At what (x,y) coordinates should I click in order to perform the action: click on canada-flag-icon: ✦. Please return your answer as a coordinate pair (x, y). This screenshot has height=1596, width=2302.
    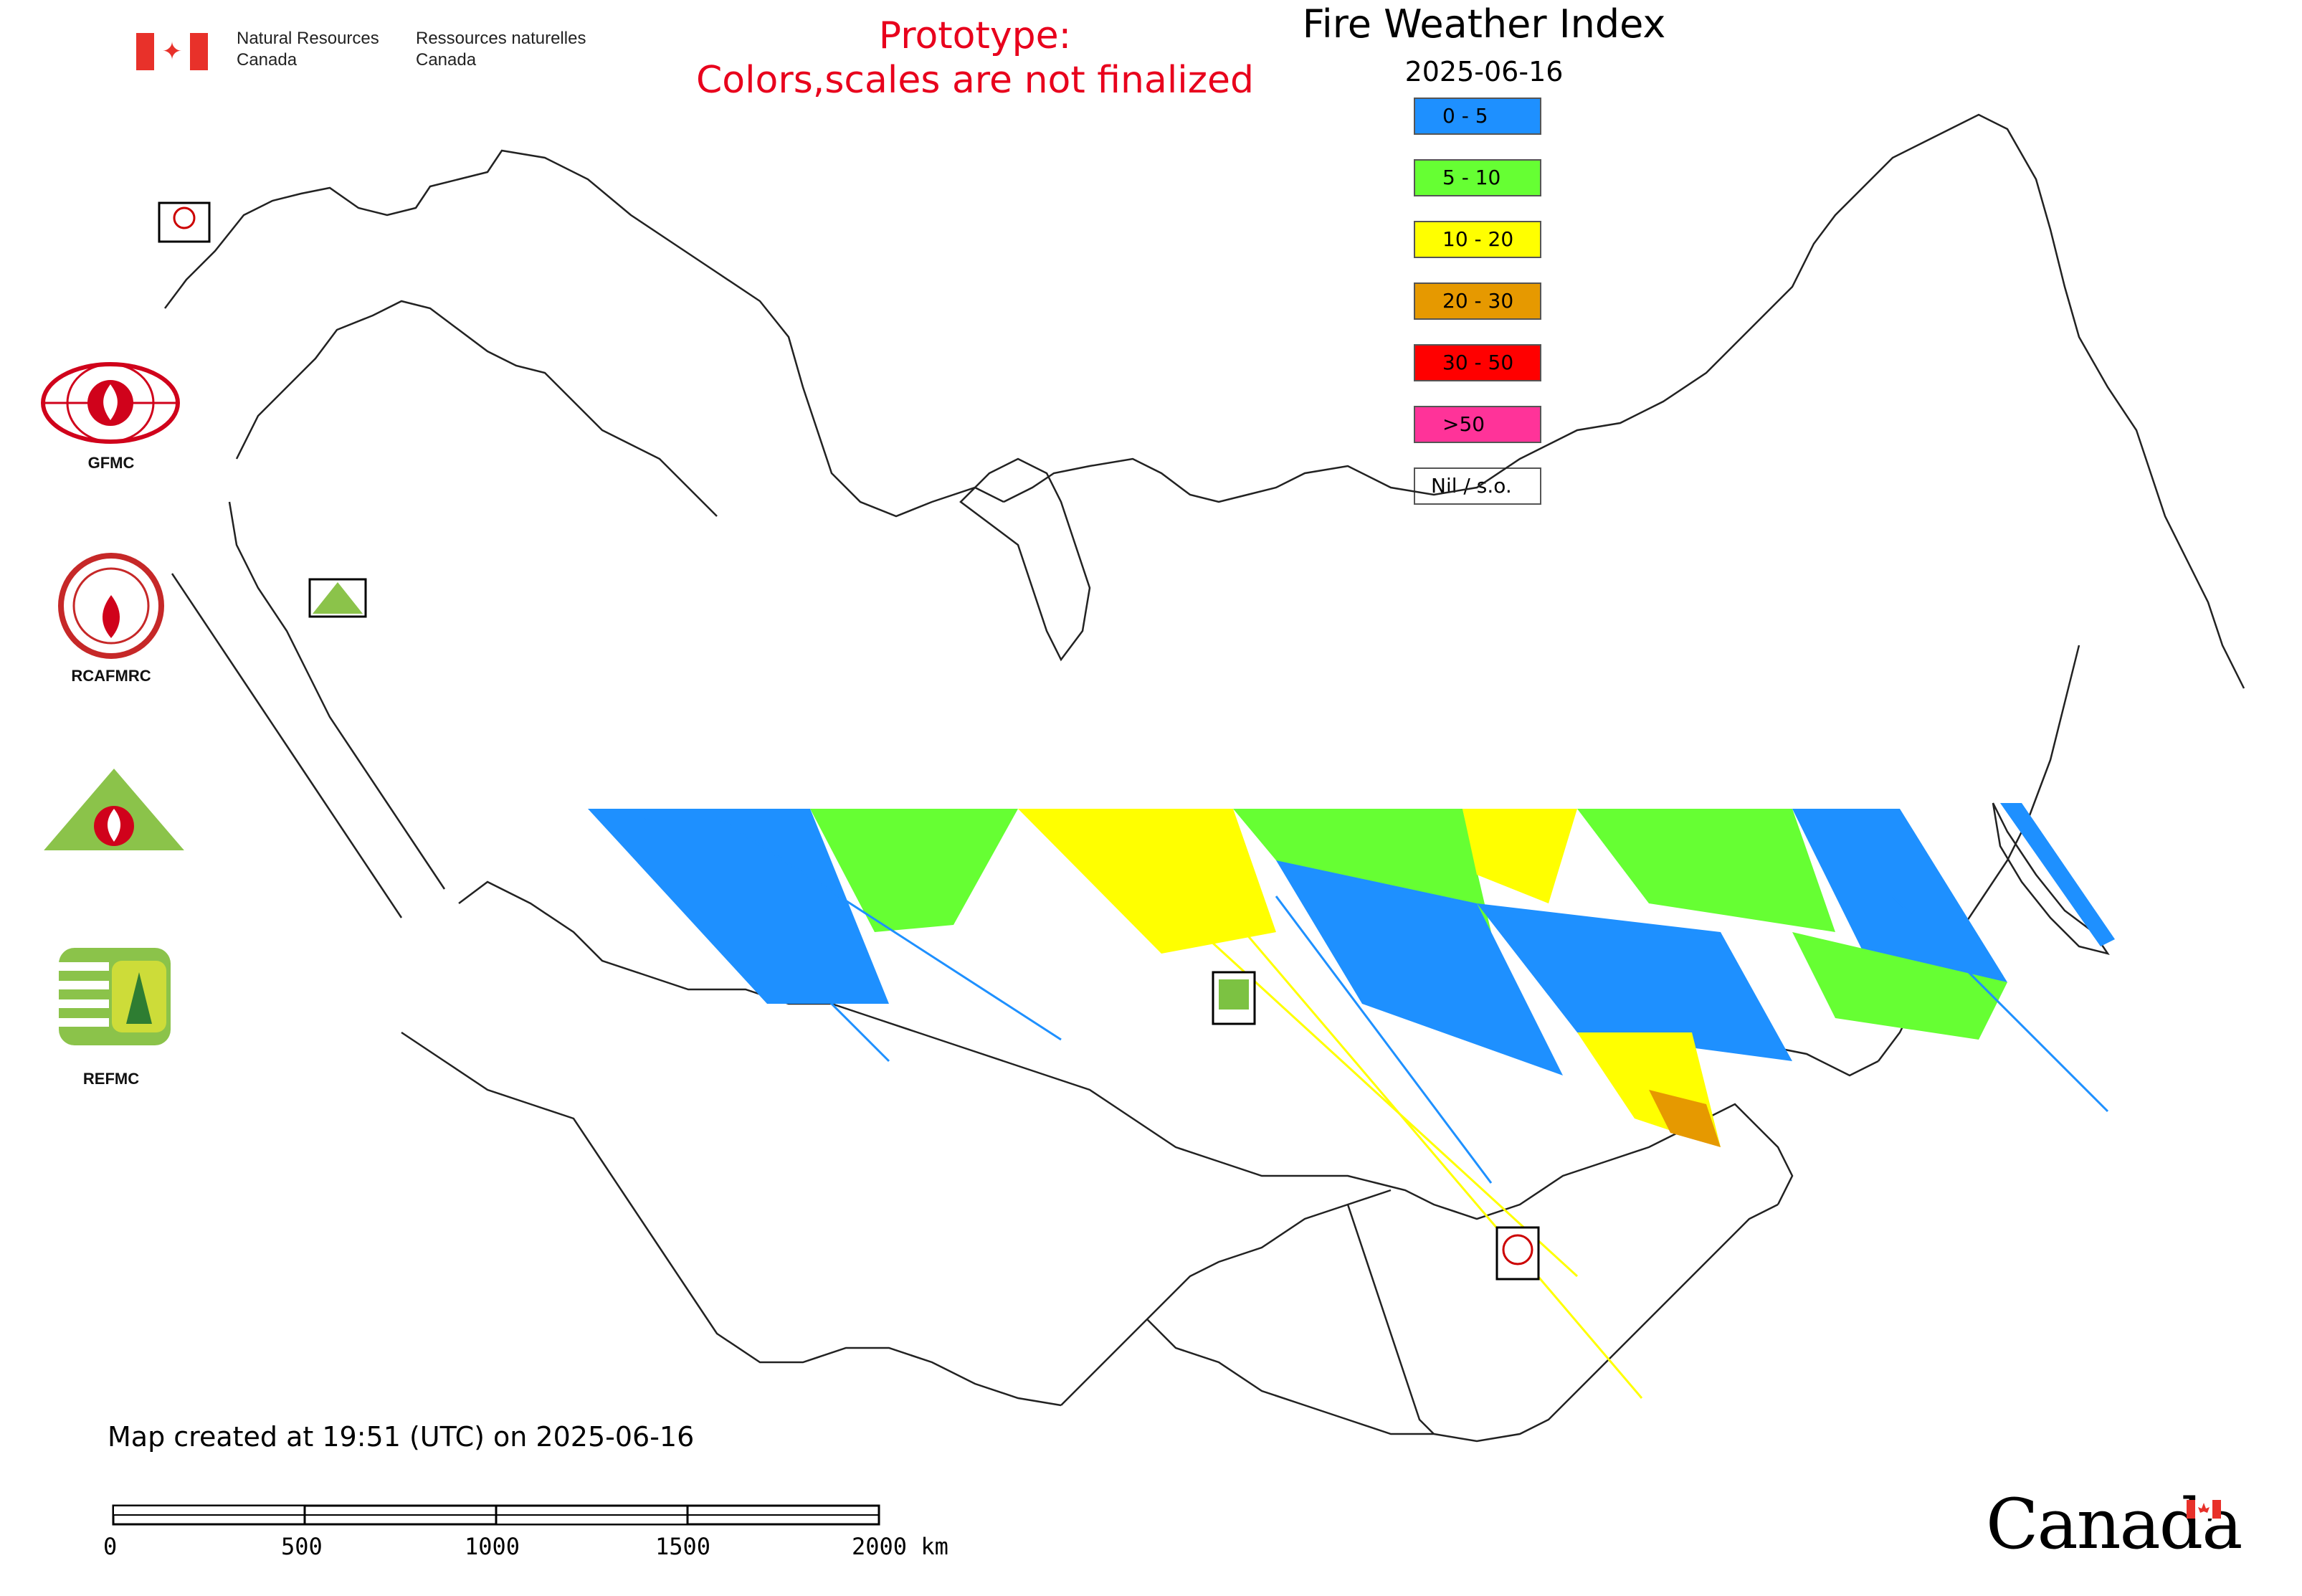
    Looking at the image, I should click on (172, 51).